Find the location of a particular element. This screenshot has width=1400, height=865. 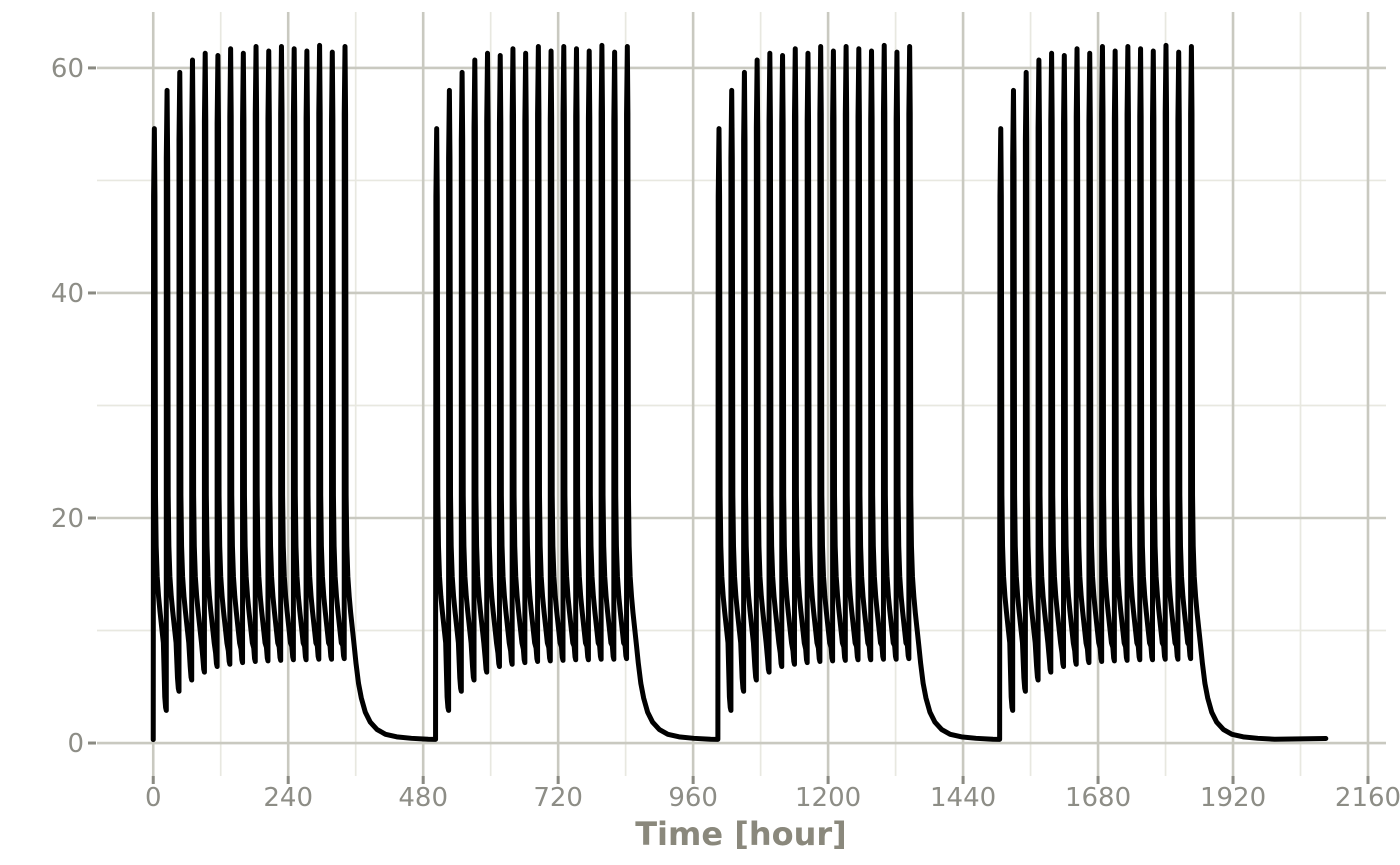

x-tick-label: 0 is located at coordinates (153, 798).